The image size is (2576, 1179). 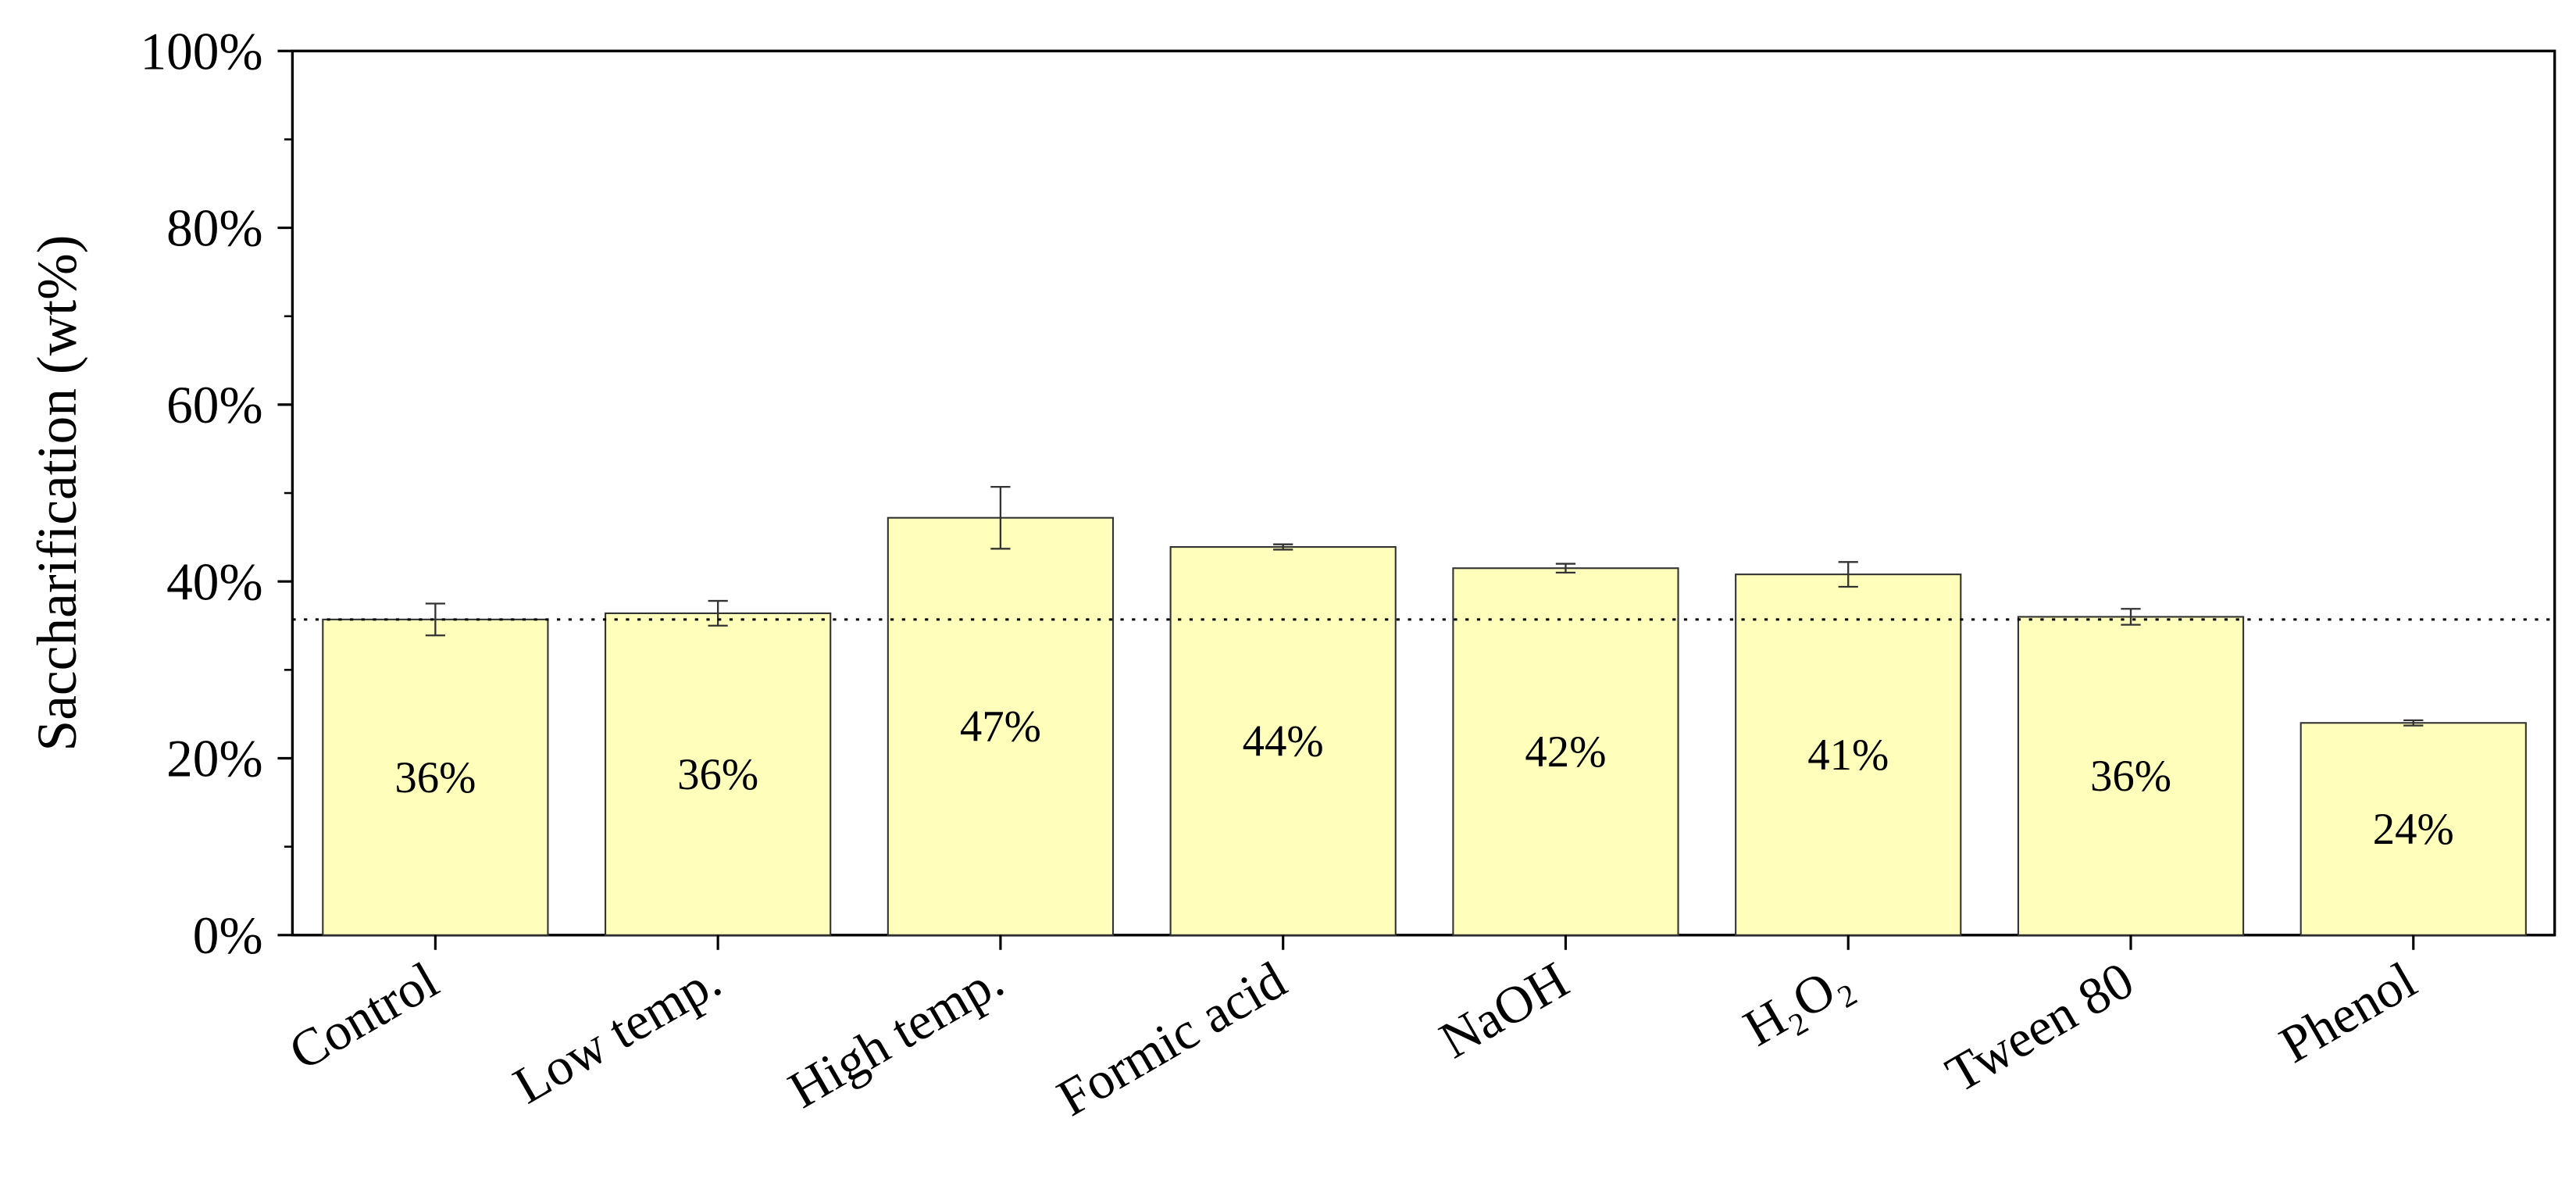 What do you see at coordinates (214, 405) in the screenshot?
I see `y-tick-label: 60%` at bounding box center [214, 405].